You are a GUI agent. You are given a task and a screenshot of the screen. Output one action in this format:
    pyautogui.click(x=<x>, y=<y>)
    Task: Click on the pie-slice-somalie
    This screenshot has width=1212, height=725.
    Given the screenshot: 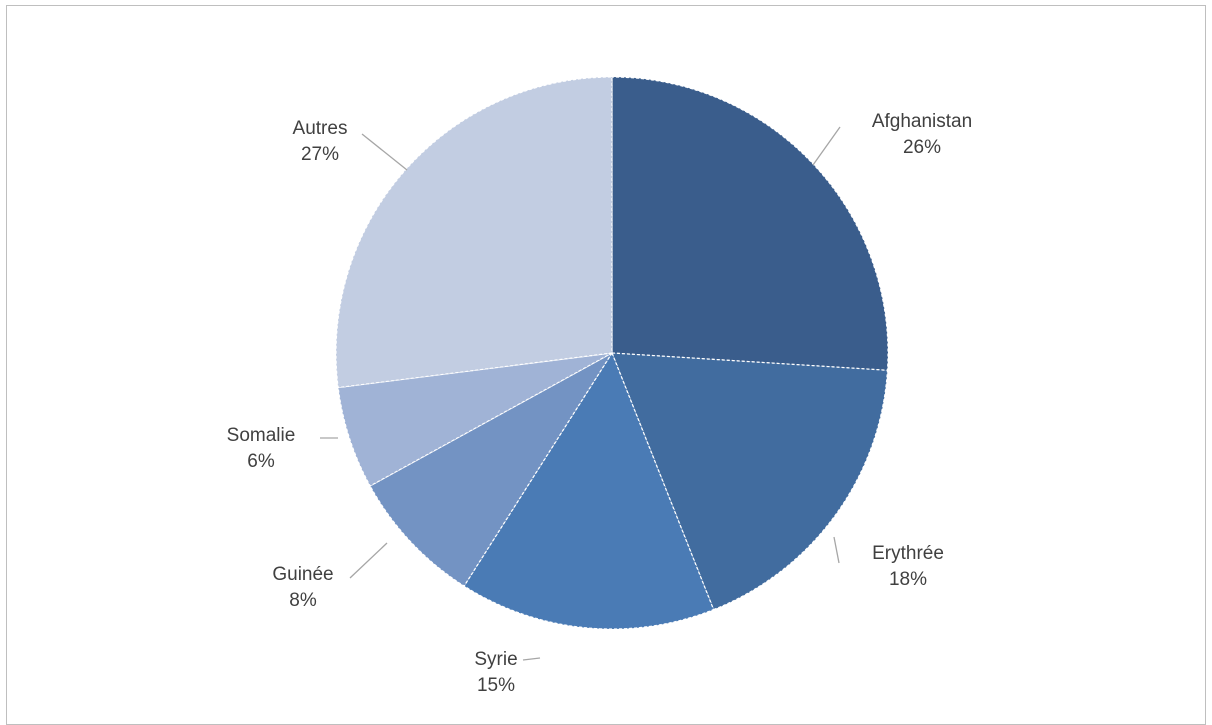 What is the action you would take?
    pyautogui.click(x=475, y=419)
    